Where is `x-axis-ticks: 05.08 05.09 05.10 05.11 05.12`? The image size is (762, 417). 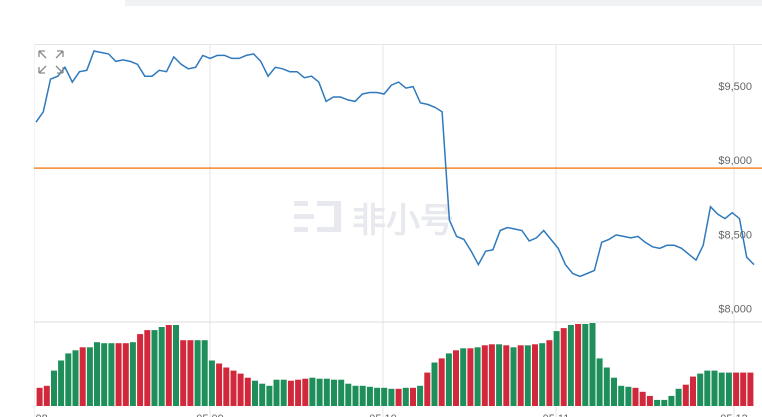 x-axis-ticks: 05.08 05.09 05.10 05.11 05.12 is located at coordinates (391, 415).